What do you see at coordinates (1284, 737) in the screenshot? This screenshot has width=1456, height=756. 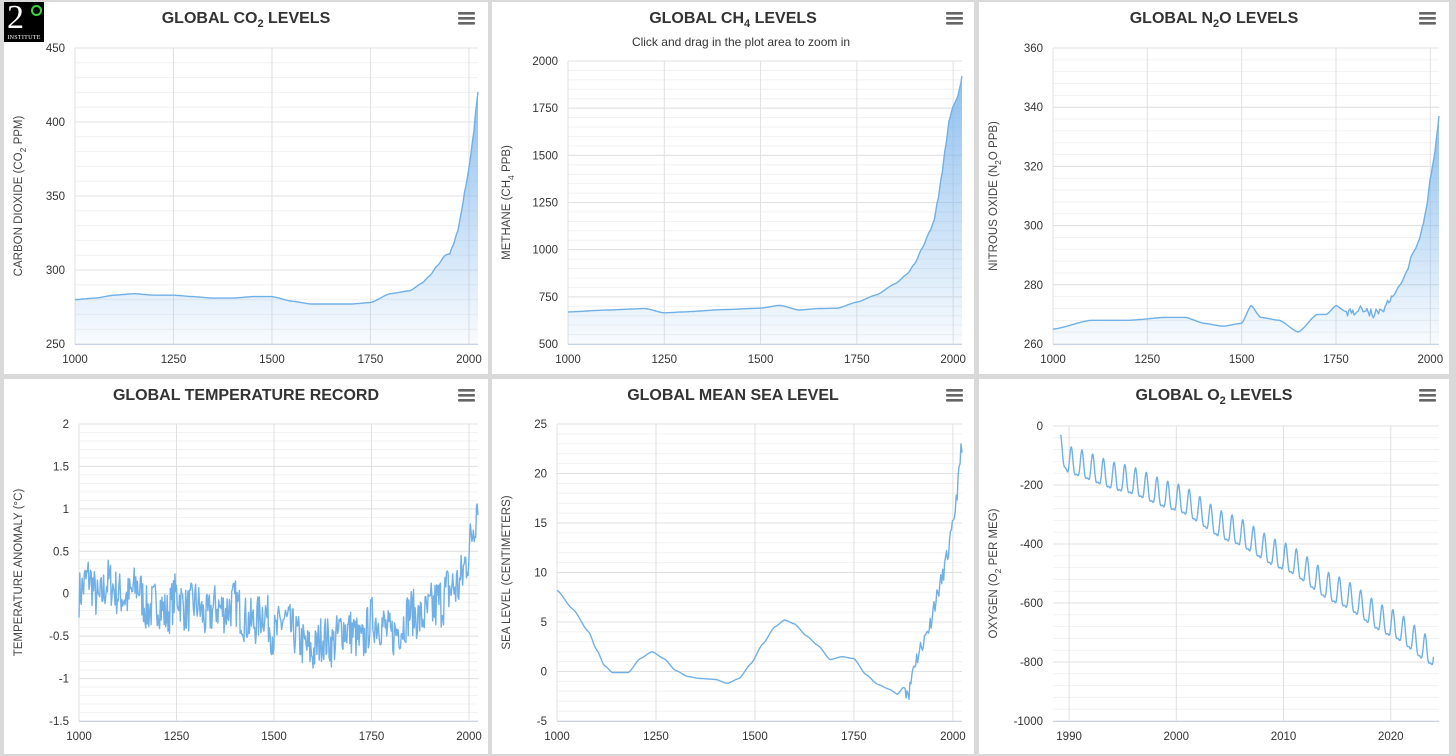 I see `x-tick-label: 2010` at bounding box center [1284, 737].